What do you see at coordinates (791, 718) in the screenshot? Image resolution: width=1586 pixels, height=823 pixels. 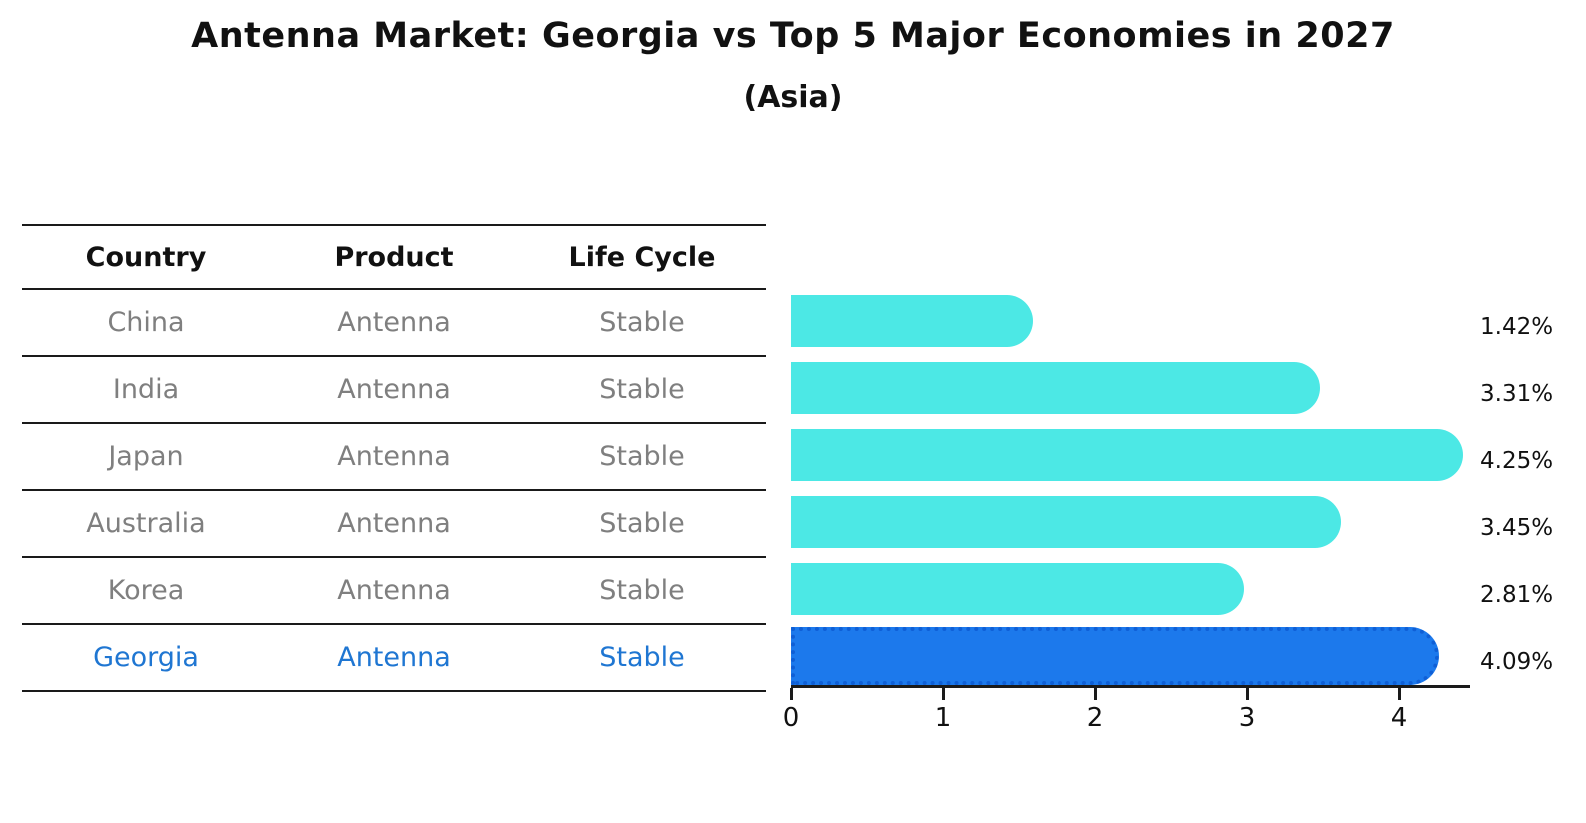 I see `x-axis-tick-label: 0` at bounding box center [791, 718].